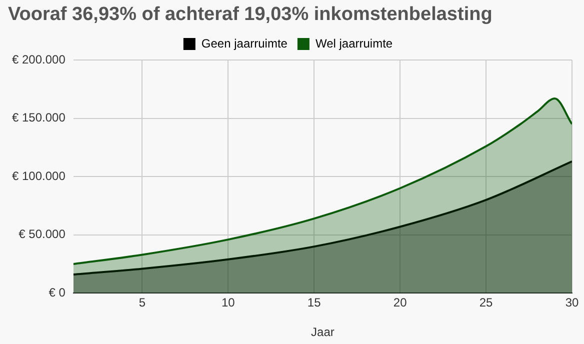  What do you see at coordinates (572, 303) in the screenshot?
I see `x-tick-label: 30` at bounding box center [572, 303].